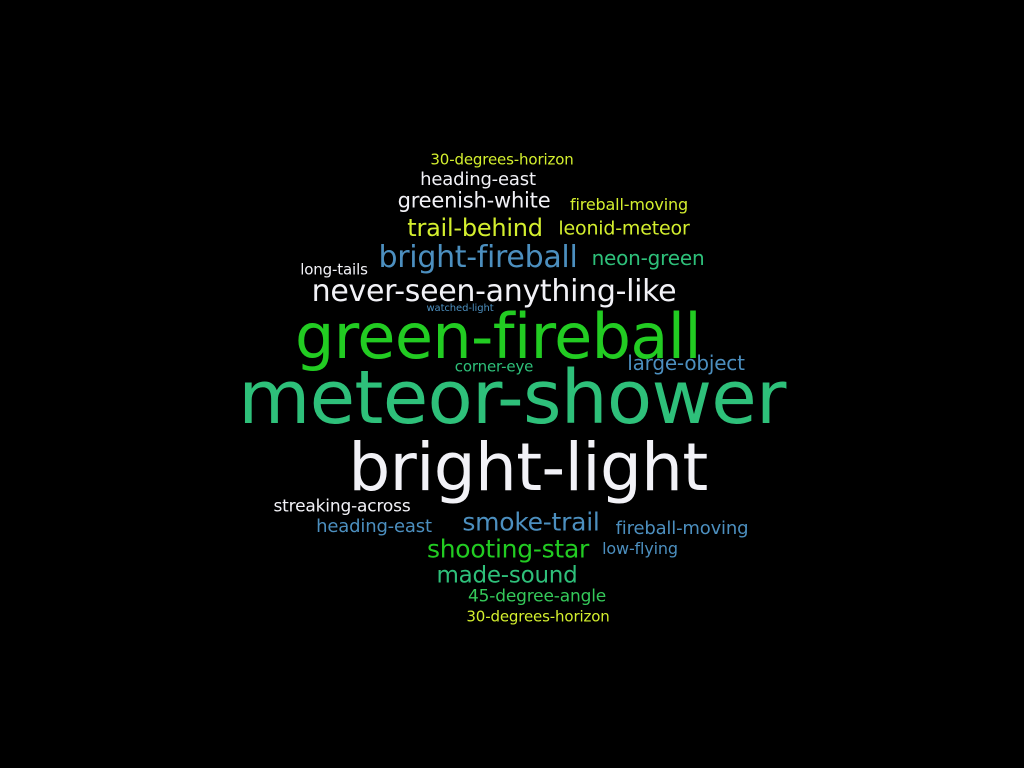 This screenshot has height=768, width=1024. What do you see at coordinates (537, 596) in the screenshot?
I see `word-45-degree-angle: 45-degree-angle` at bounding box center [537, 596].